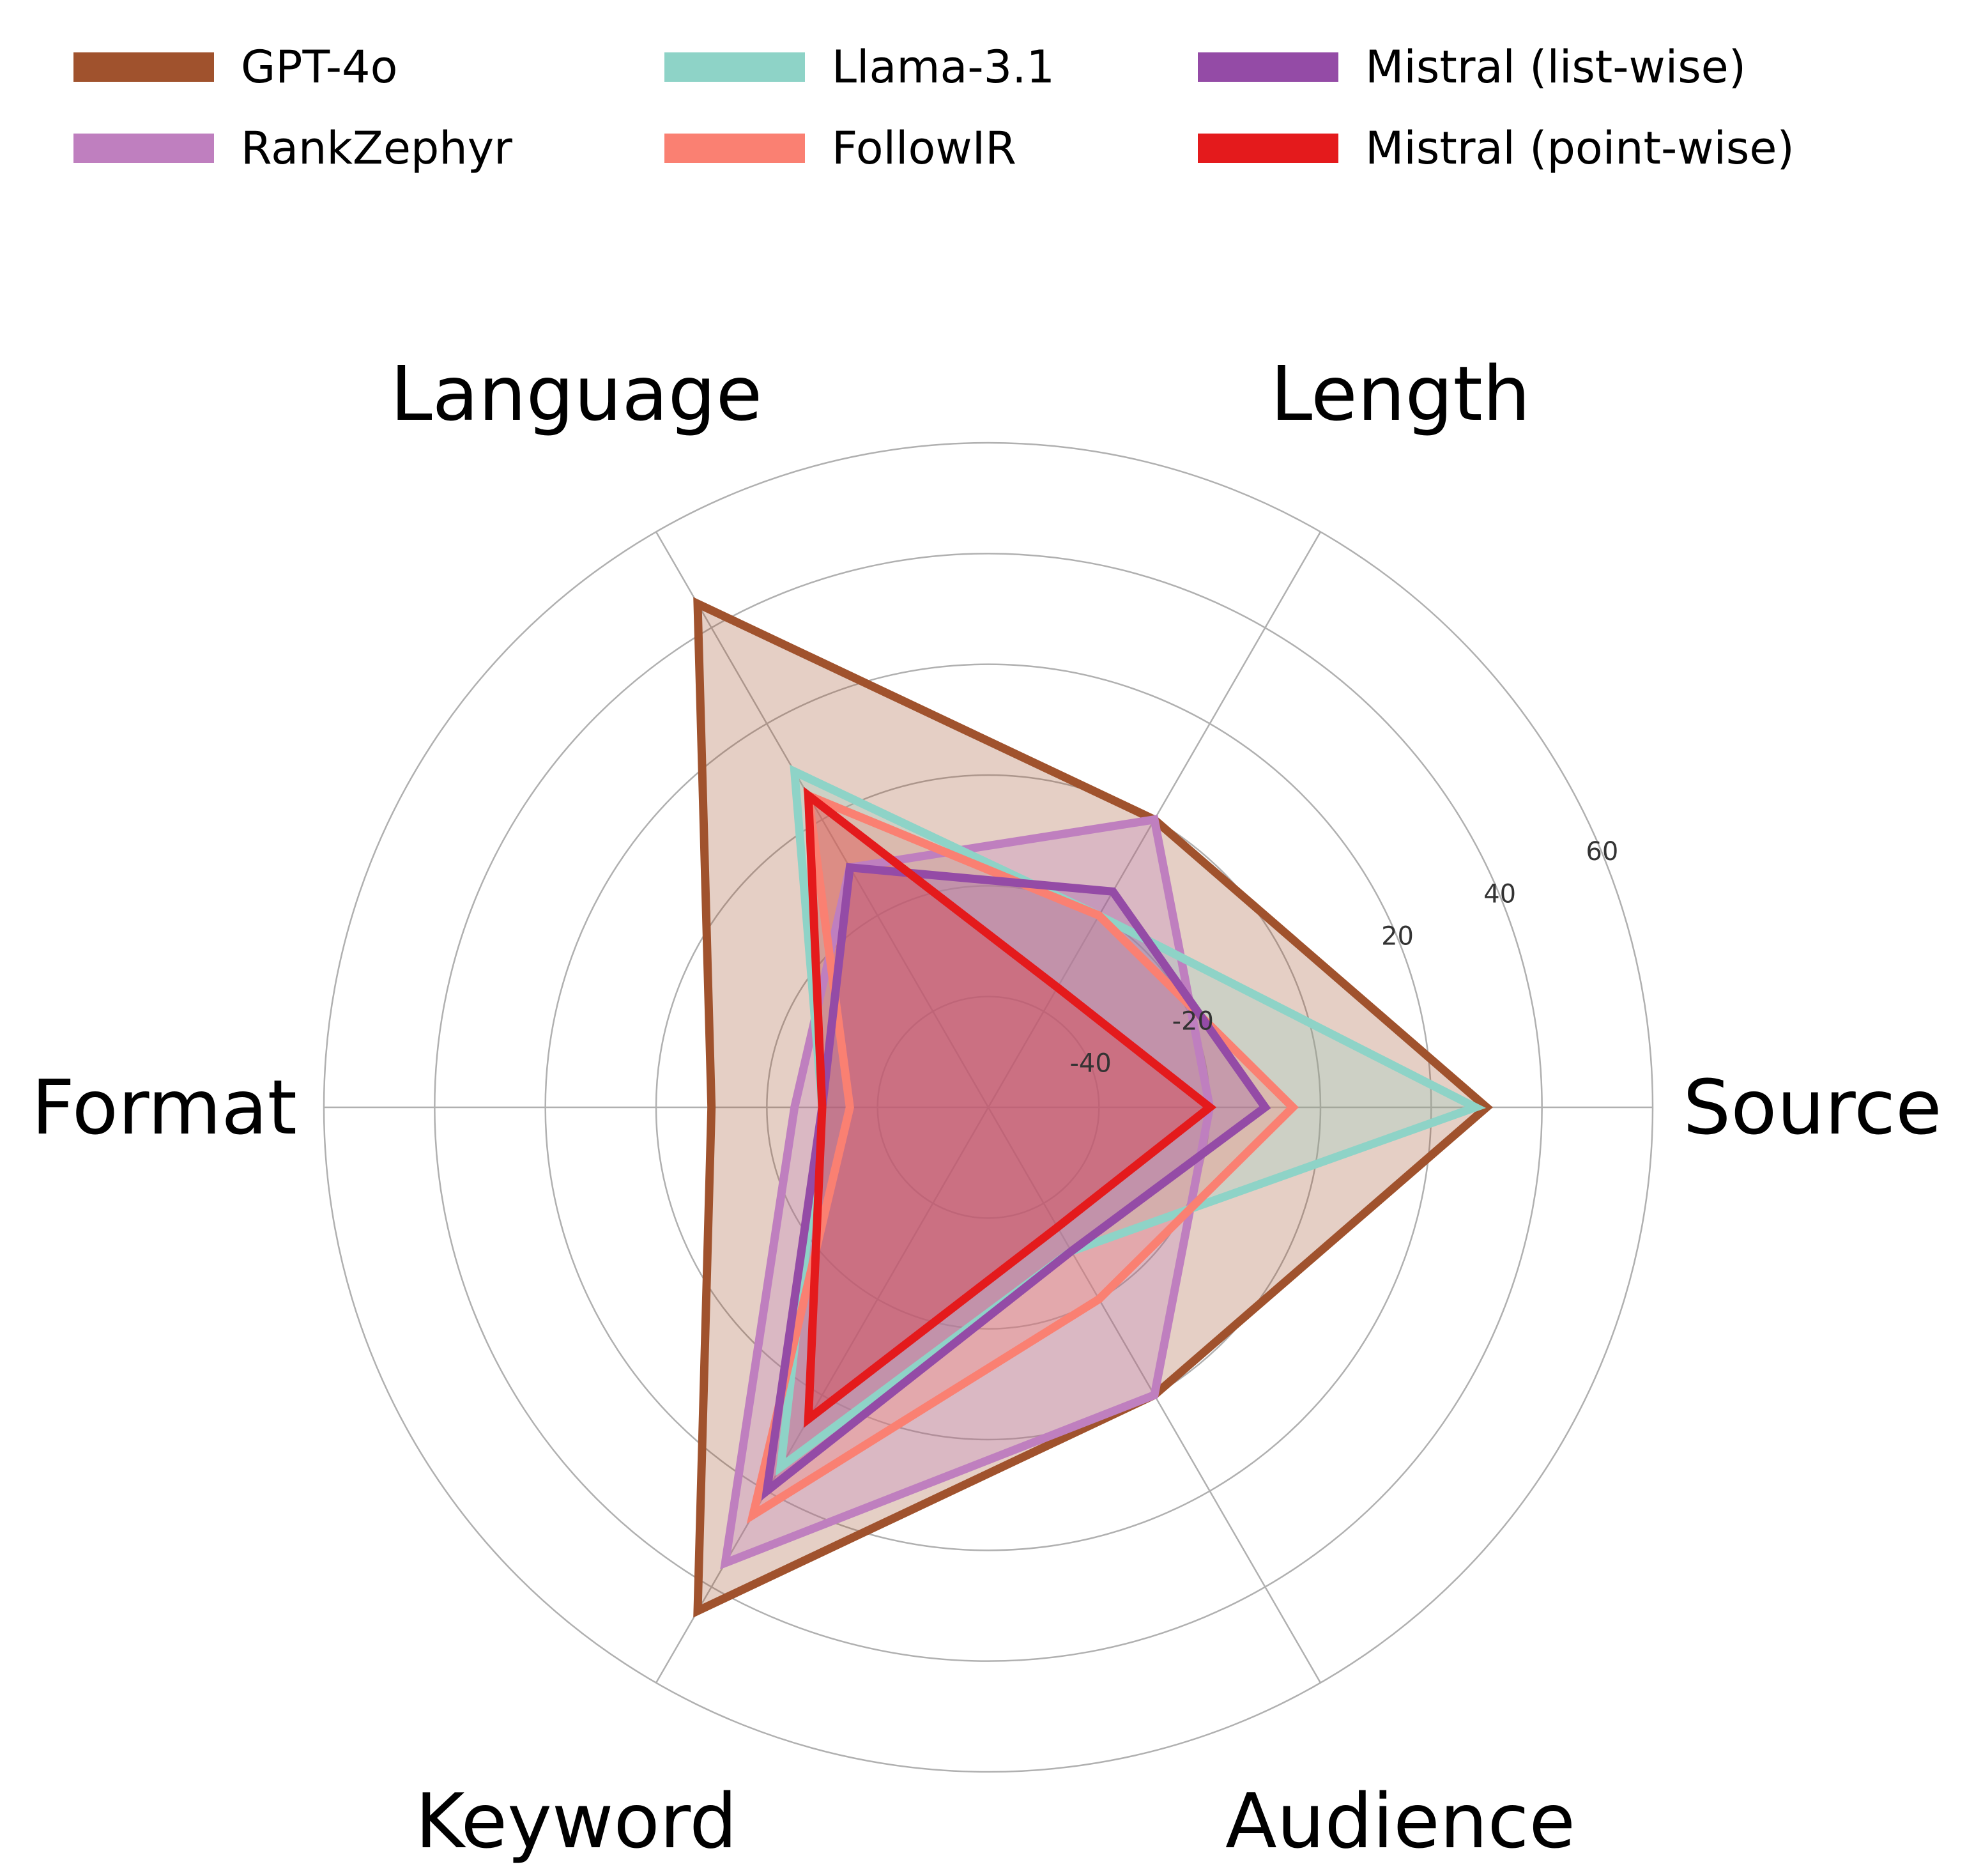 The image size is (1967, 1876). Describe the element at coordinates (1400, 1821) in the screenshot. I see `axis-label-audience: Audience` at that location.